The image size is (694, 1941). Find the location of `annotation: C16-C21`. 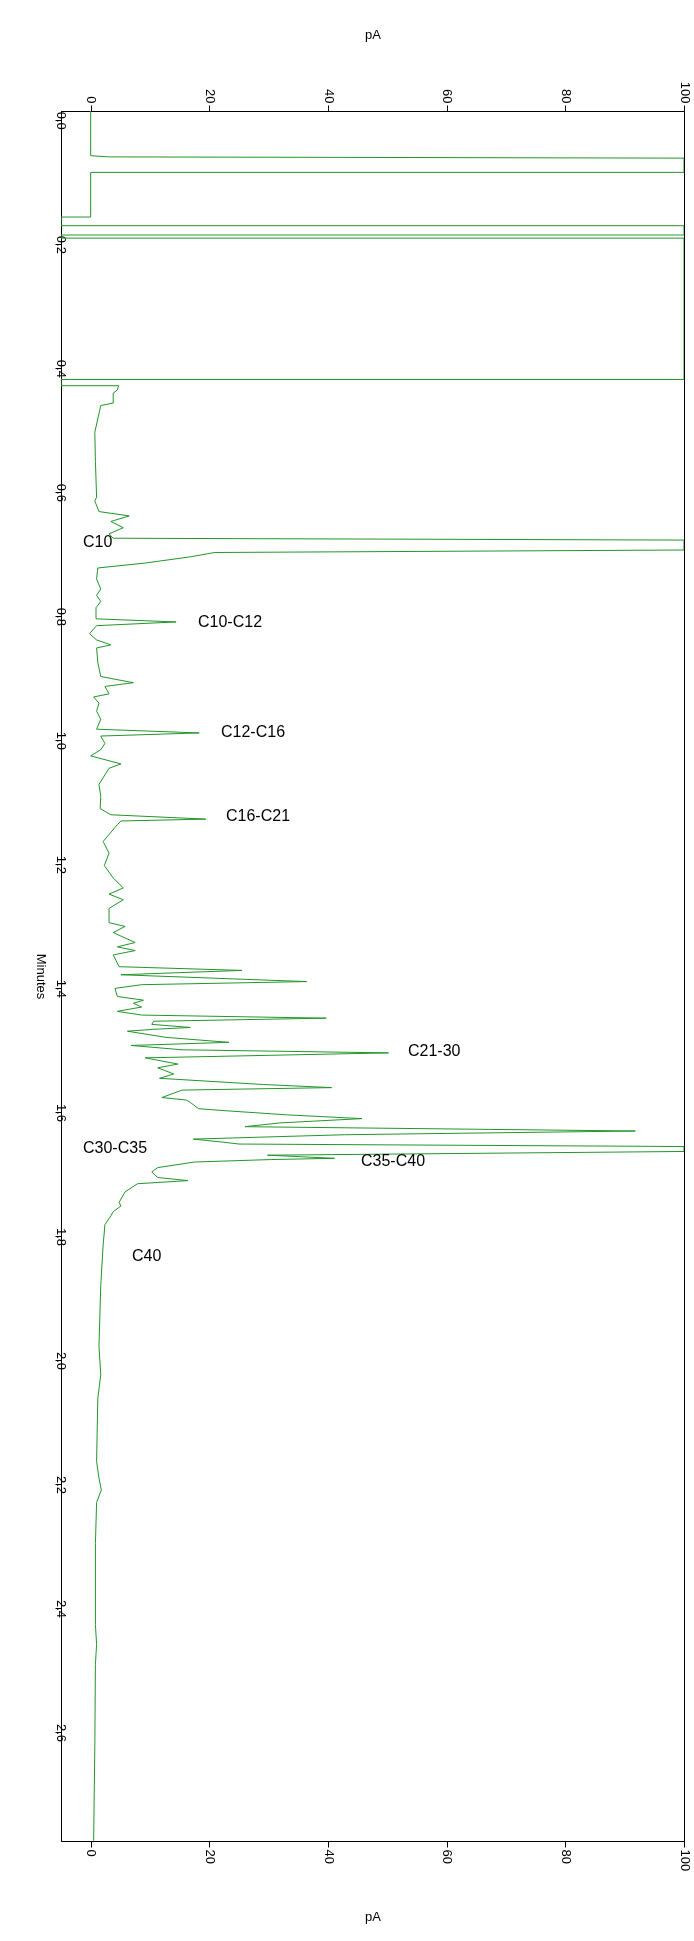

annotation: C16-C21 is located at coordinates (258, 815).